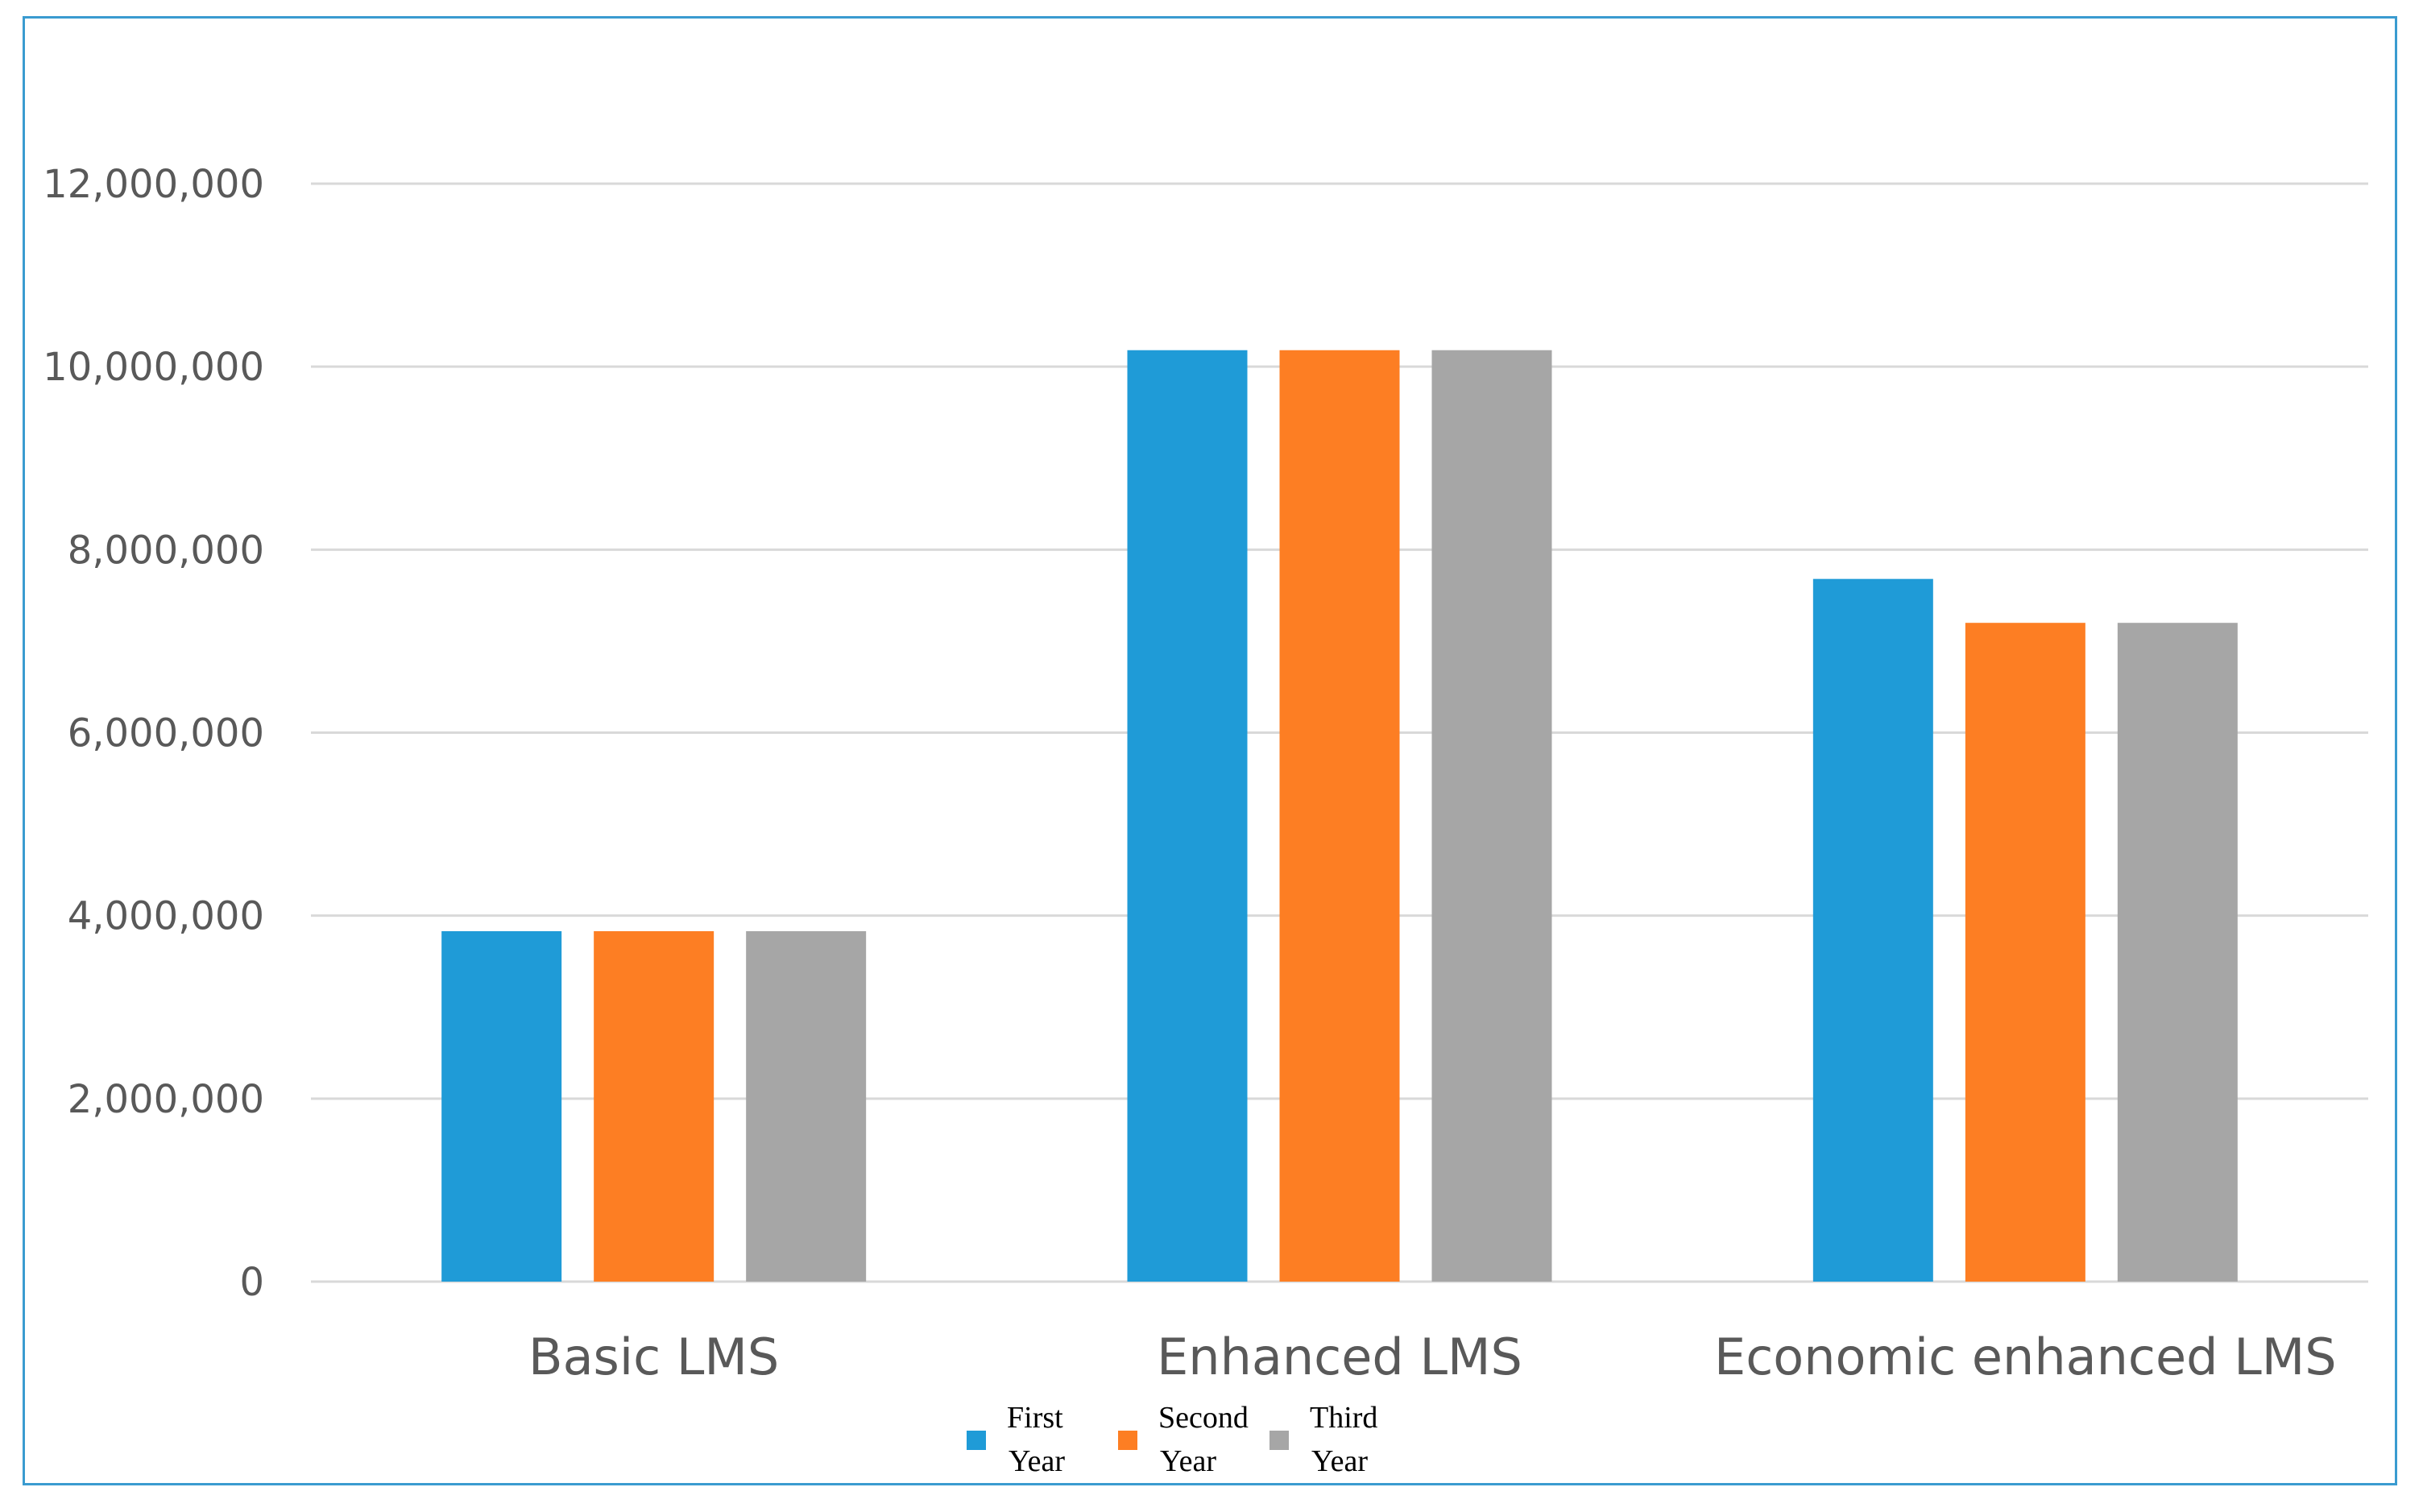 Image resolution: width=2423 pixels, height=1512 pixels. I want to click on y-tick-label: 12,000,000, so click(153, 185).